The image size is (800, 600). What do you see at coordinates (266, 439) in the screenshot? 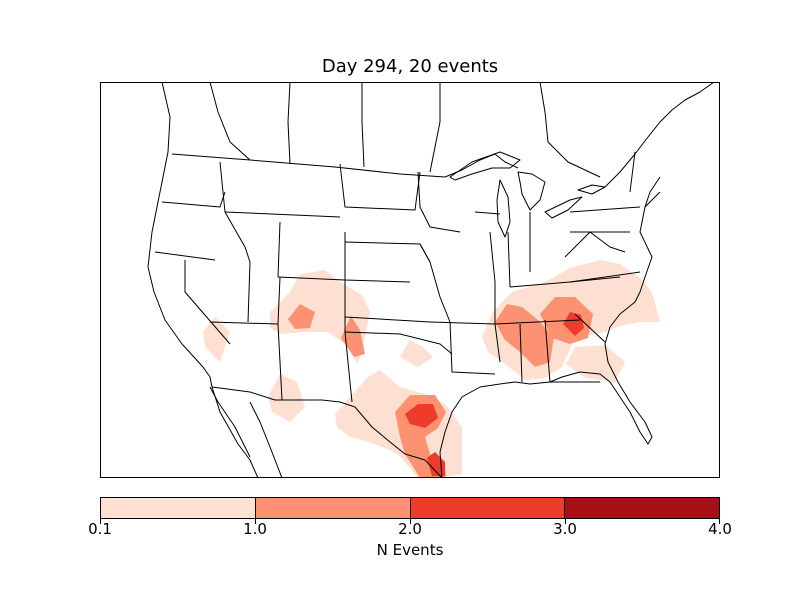
I see `gulf-of-california` at bounding box center [266, 439].